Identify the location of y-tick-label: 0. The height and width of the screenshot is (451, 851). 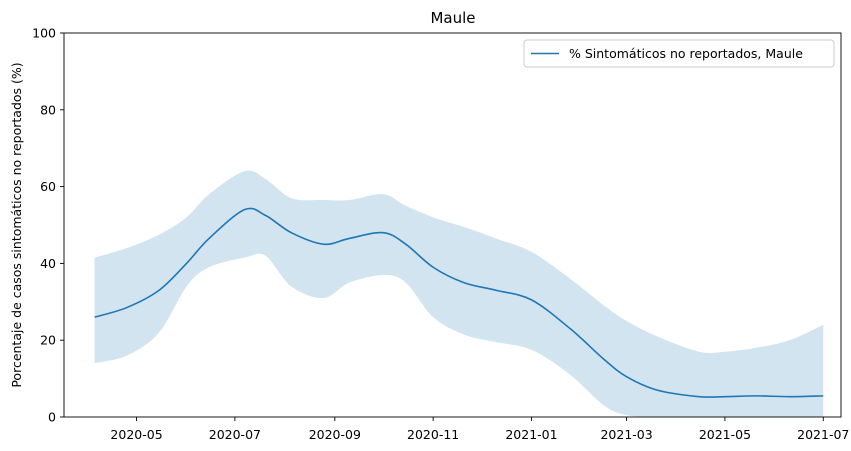
(52, 417).